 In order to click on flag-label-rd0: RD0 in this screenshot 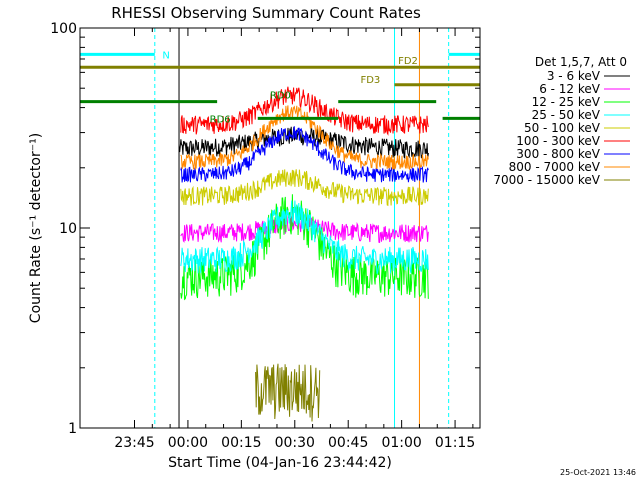, I will do `click(280, 96)`.